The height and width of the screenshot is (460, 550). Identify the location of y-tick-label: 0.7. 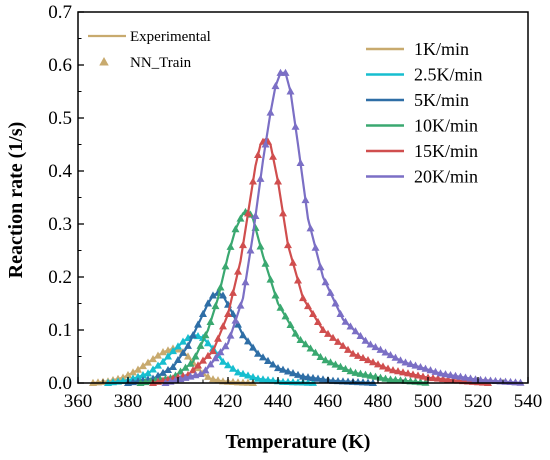
(60, 12).